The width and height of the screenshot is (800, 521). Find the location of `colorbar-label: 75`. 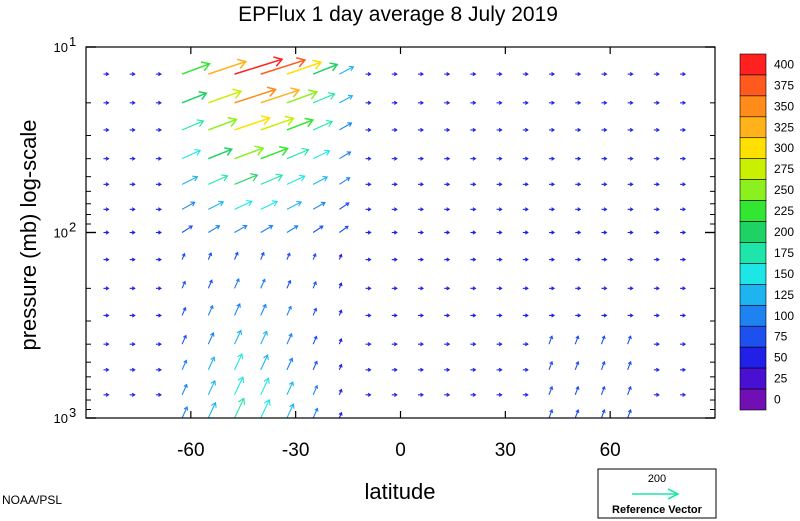

colorbar-label: 75 is located at coordinates (781, 337).